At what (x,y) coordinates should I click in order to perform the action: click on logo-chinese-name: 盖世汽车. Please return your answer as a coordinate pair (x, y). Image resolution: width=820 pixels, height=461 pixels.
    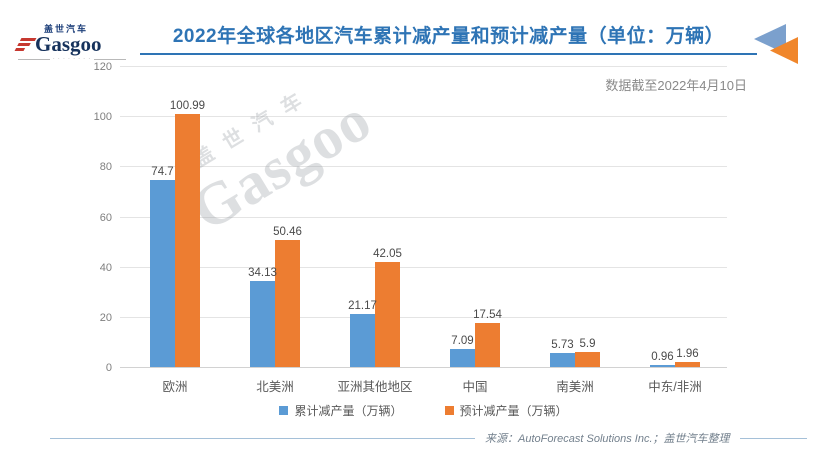
    Looking at the image, I should click on (66, 29).